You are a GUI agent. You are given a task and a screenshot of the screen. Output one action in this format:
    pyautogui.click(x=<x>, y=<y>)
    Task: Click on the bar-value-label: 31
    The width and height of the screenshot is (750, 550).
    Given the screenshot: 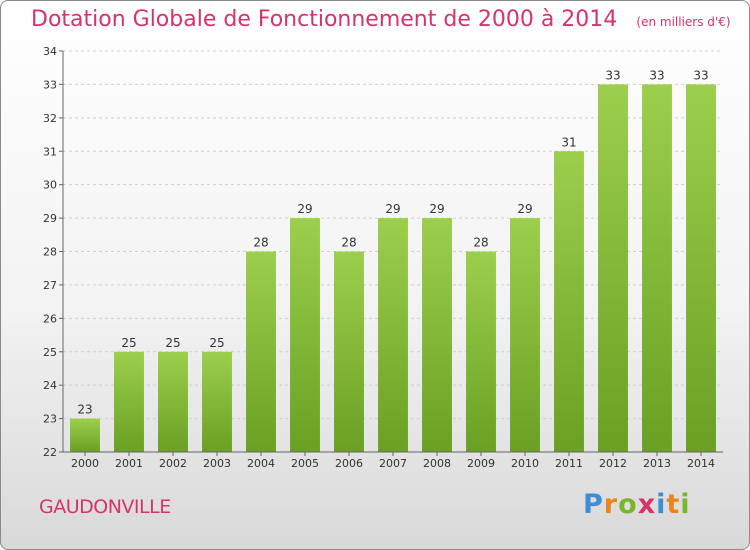 What is the action you would take?
    pyautogui.click(x=568, y=142)
    